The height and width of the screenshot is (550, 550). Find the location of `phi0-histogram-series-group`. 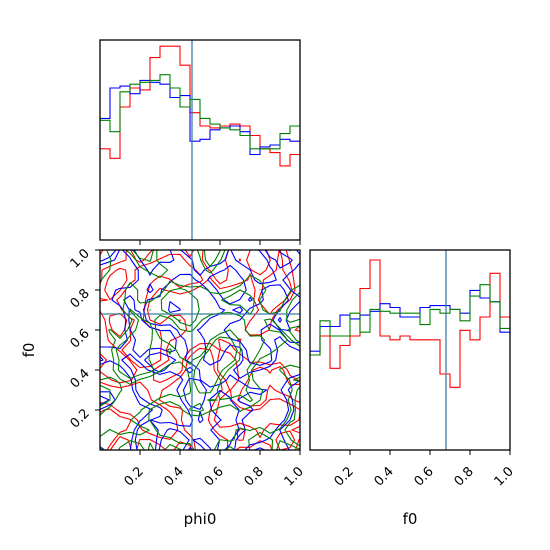

phi0-histogram-series-group is located at coordinates (200, 106).